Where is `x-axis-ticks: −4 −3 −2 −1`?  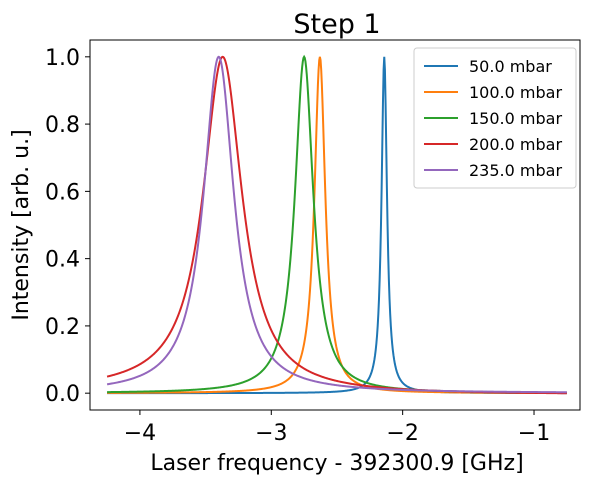
x-axis-ticks: −4 −3 −2 −1 is located at coordinates (337, 428).